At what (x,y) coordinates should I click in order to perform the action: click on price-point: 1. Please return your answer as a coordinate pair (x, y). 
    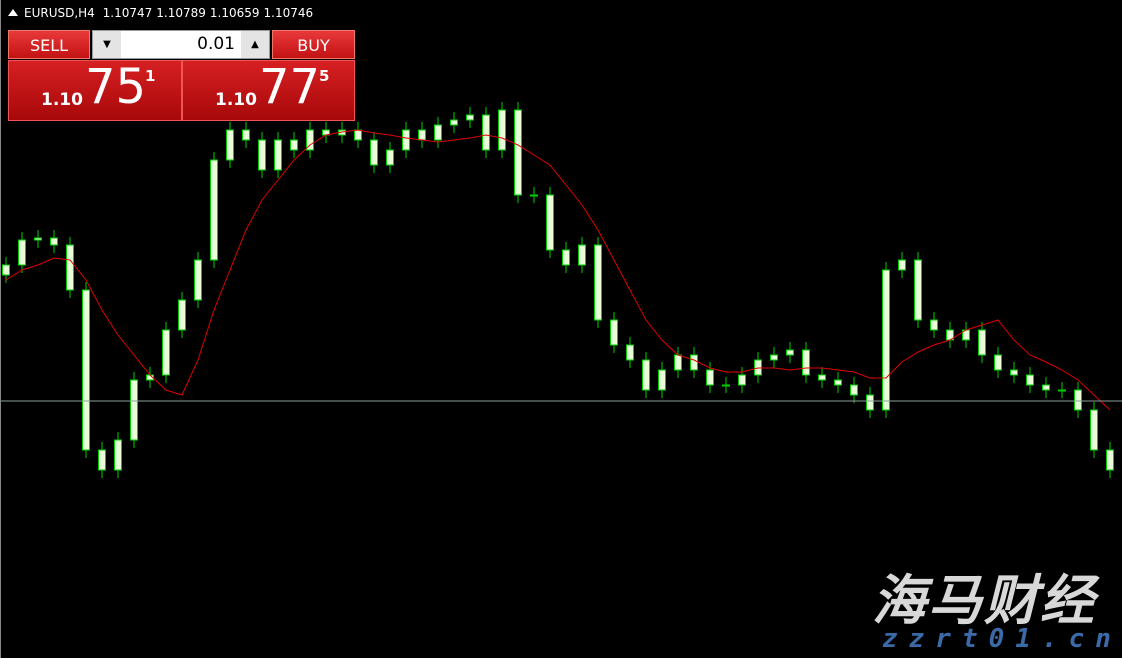
    Looking at the image, I should click on (150, 76).